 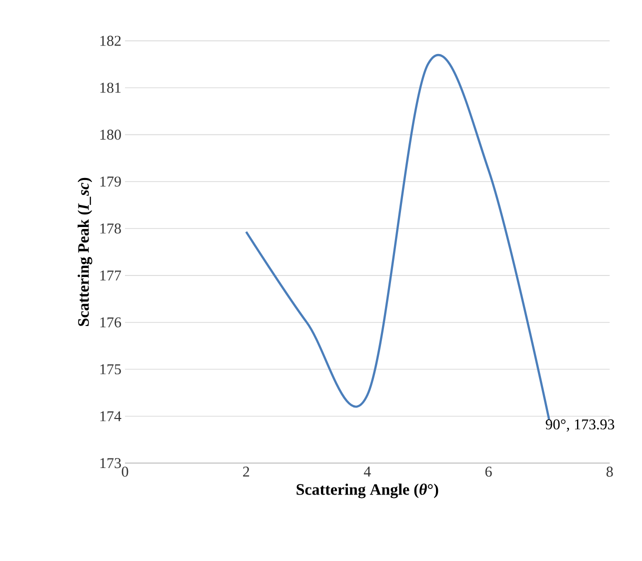 I want to click on y-tick-label: 182, so click(x=110, y=41).